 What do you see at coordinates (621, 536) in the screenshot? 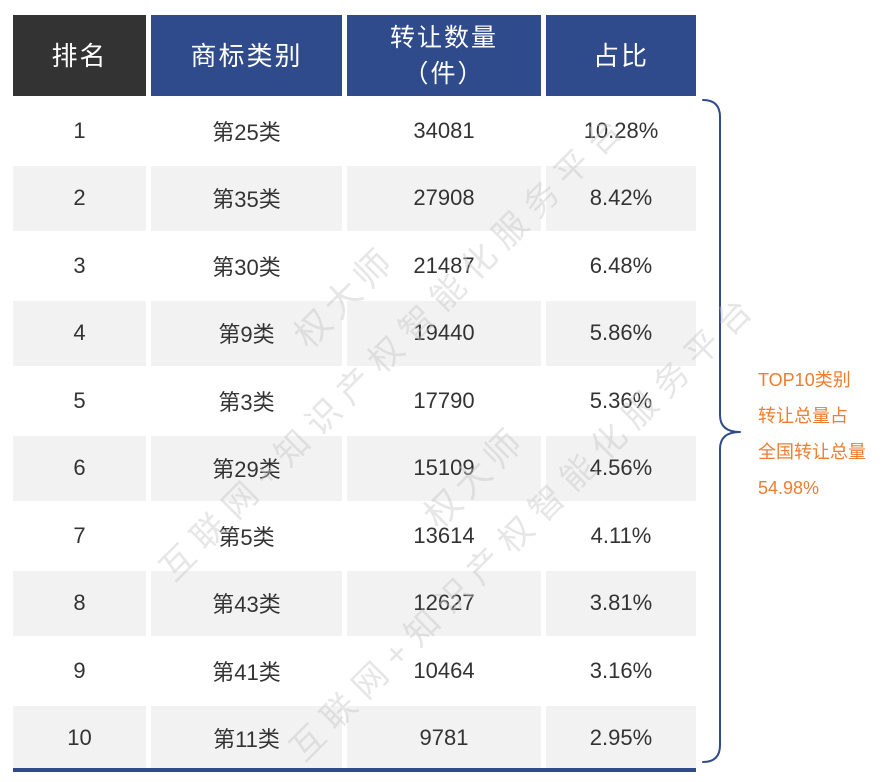
I see `share-cell: 4.11%` at bounding box center [621, 536].